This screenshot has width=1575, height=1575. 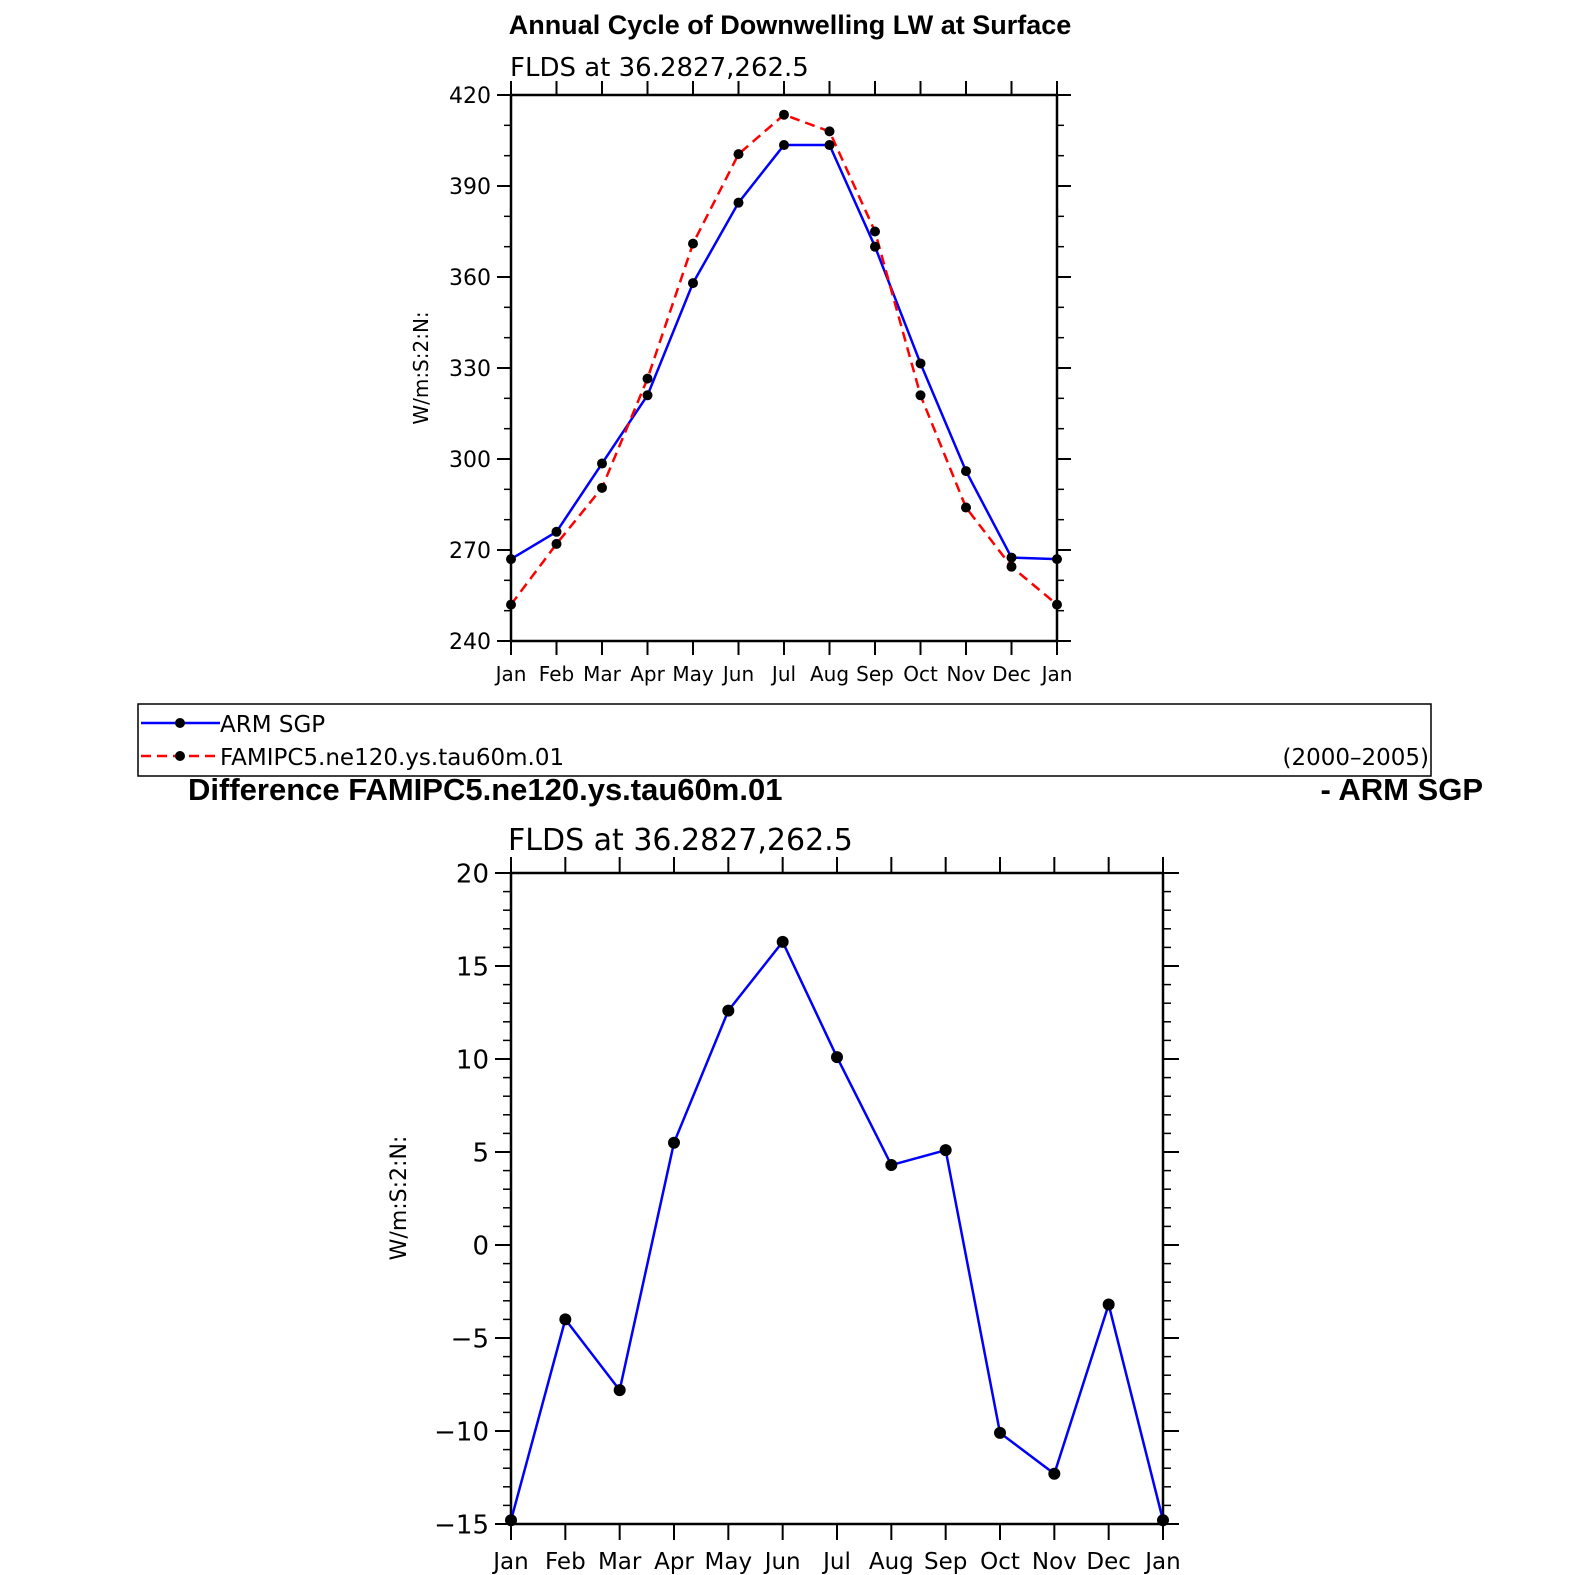 I want to click on y-tick-label: 5, so click(x=480, y=1153).